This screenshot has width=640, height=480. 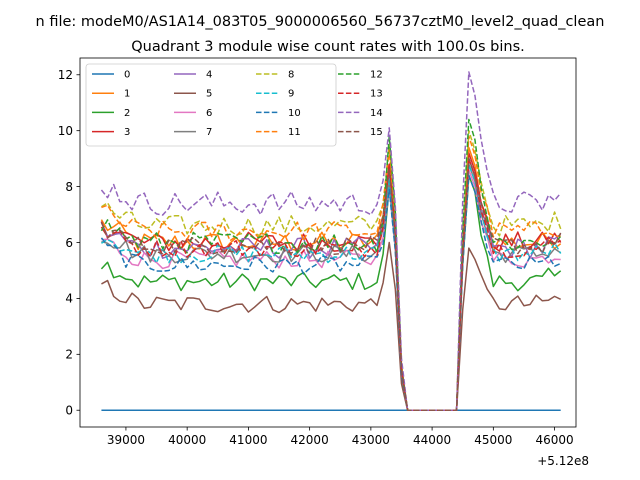 What do you see at coordinates (65, 131) in the screenshot?
I see `y-tick-label-10: 10` at bounding box center [65, 131].